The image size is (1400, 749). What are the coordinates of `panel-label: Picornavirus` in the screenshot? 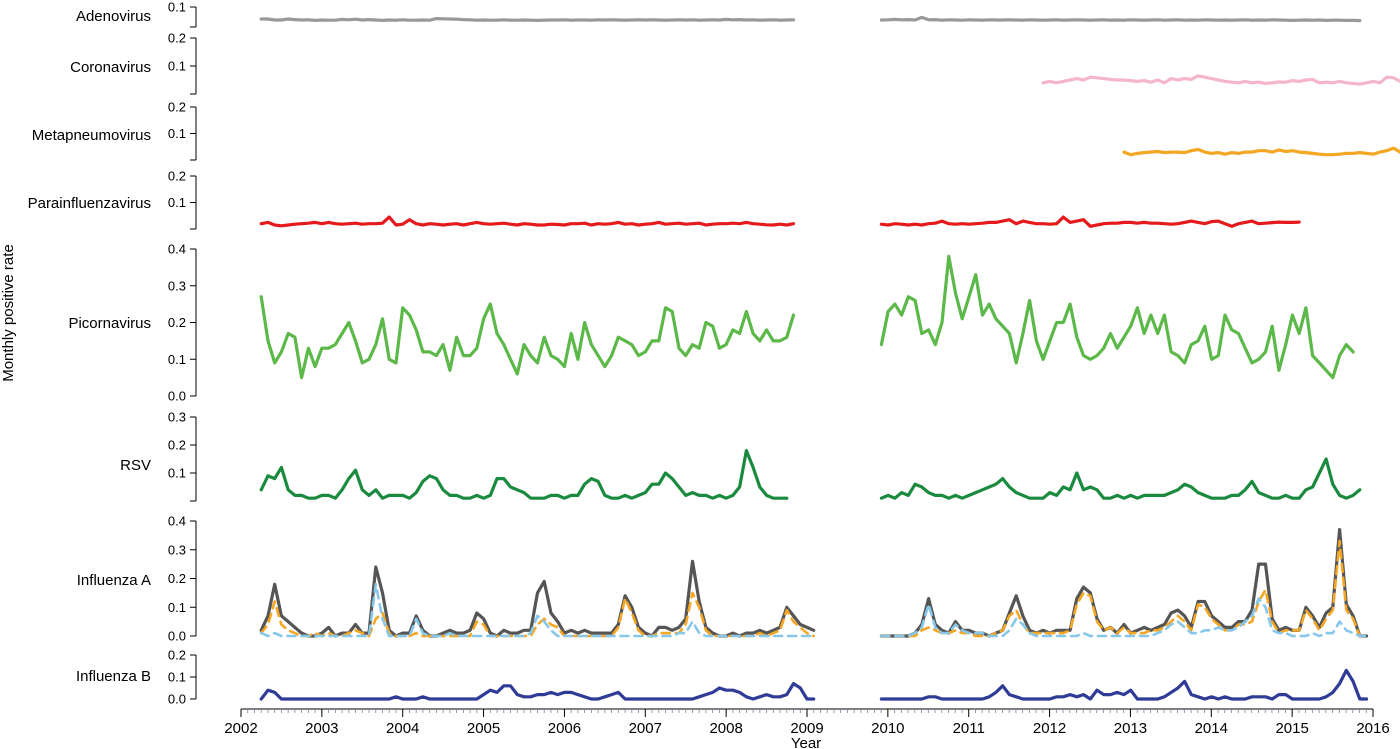 It's located at (109, 323).